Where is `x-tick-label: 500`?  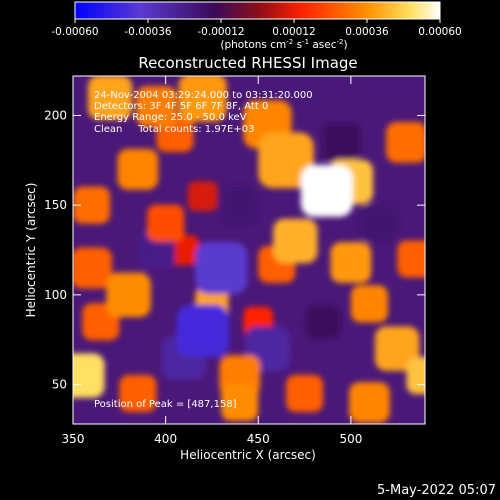 x-tick-label: 500 is located at coordinates (350, 439).